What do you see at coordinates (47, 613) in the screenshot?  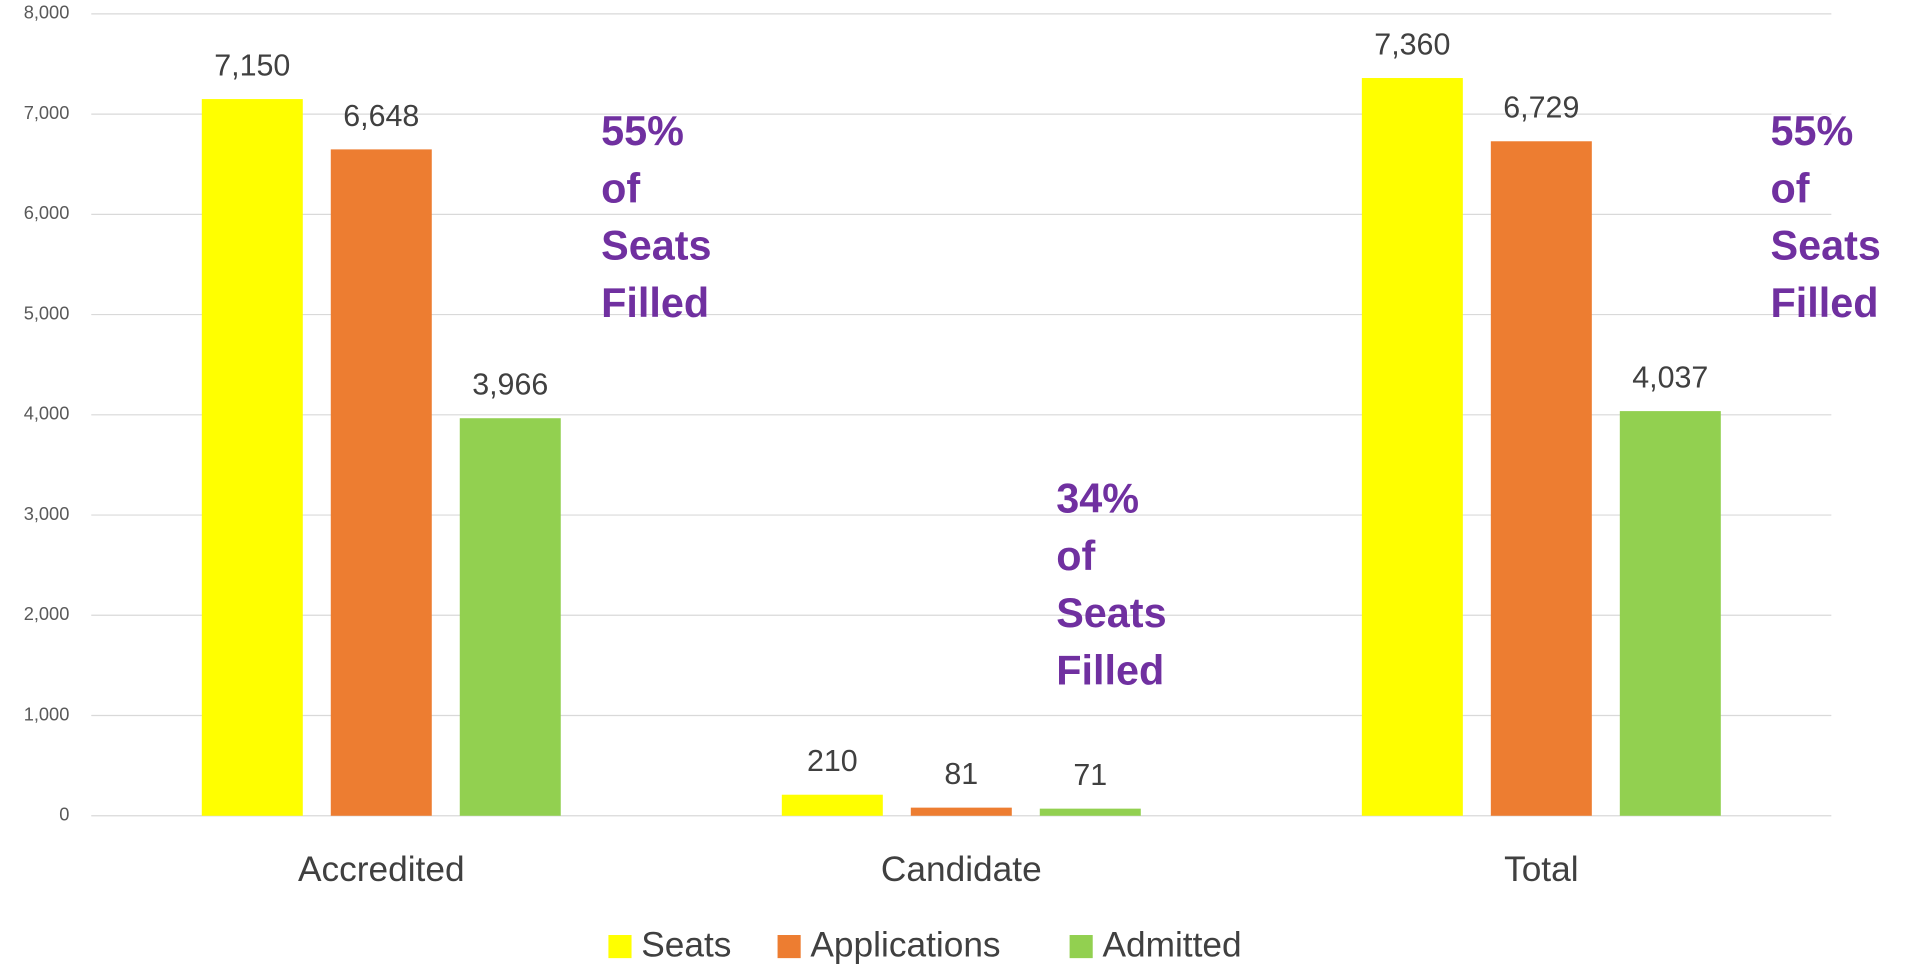 I see `y-tick-label: 2,000` at bounding box center [47, 613].